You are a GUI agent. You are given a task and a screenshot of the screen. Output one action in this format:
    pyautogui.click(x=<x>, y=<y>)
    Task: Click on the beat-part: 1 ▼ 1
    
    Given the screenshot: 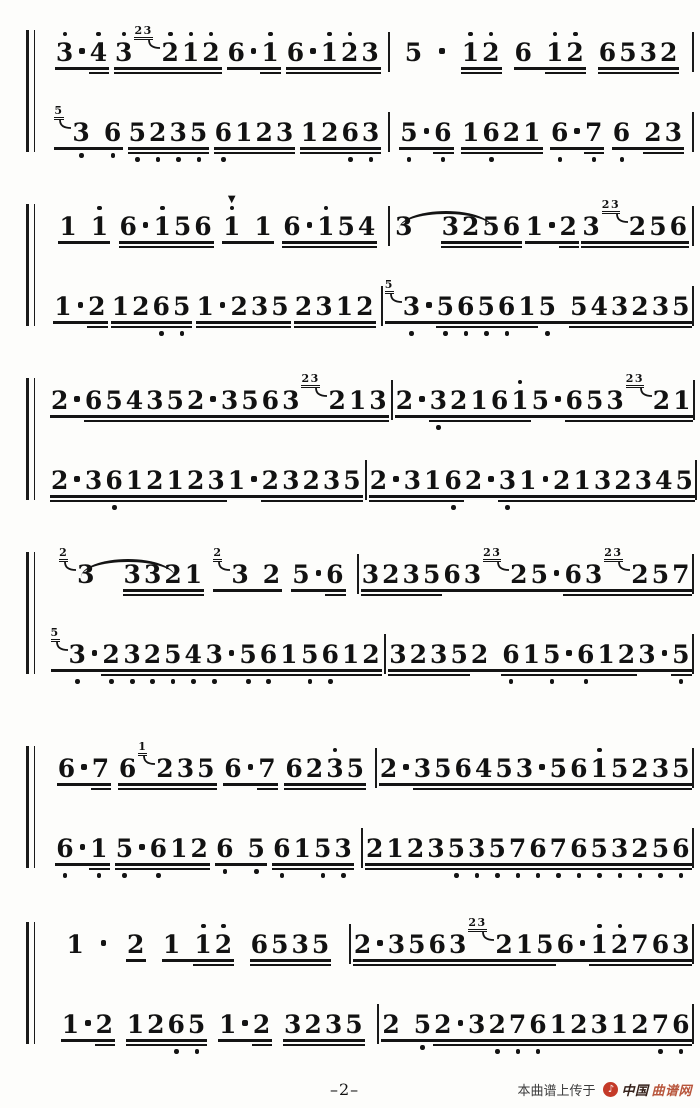 What is the action you would take?
    pyautogui.click(x=248, y=216)
    